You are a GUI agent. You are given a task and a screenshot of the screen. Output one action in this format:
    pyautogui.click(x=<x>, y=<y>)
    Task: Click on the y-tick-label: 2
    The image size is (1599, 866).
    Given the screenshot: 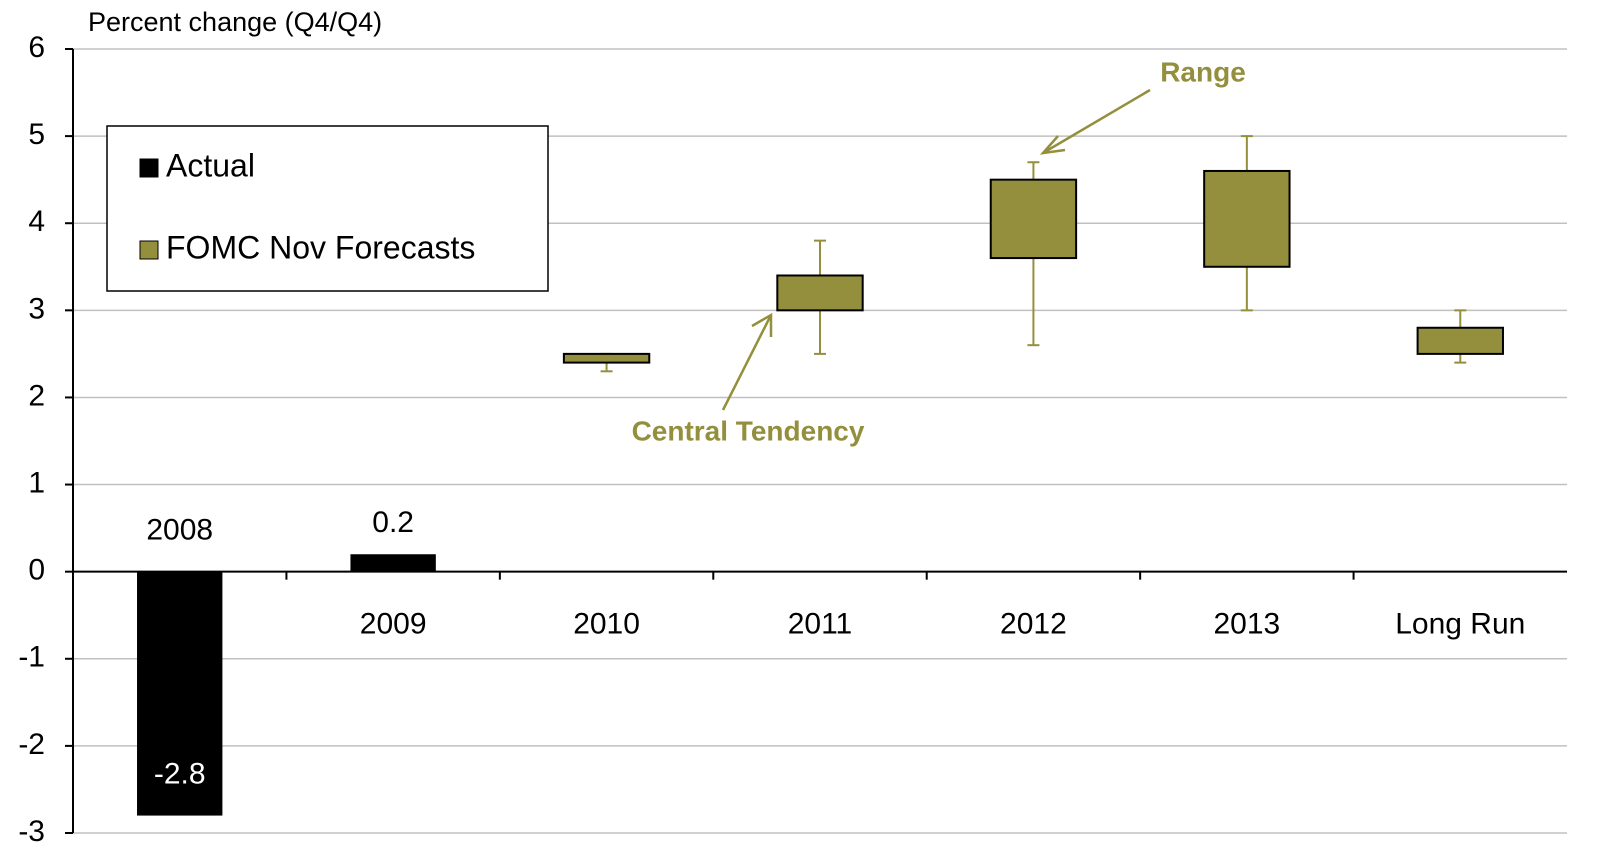 What is the action you would take?
    pyautogui.click(x=36, y=395)
    